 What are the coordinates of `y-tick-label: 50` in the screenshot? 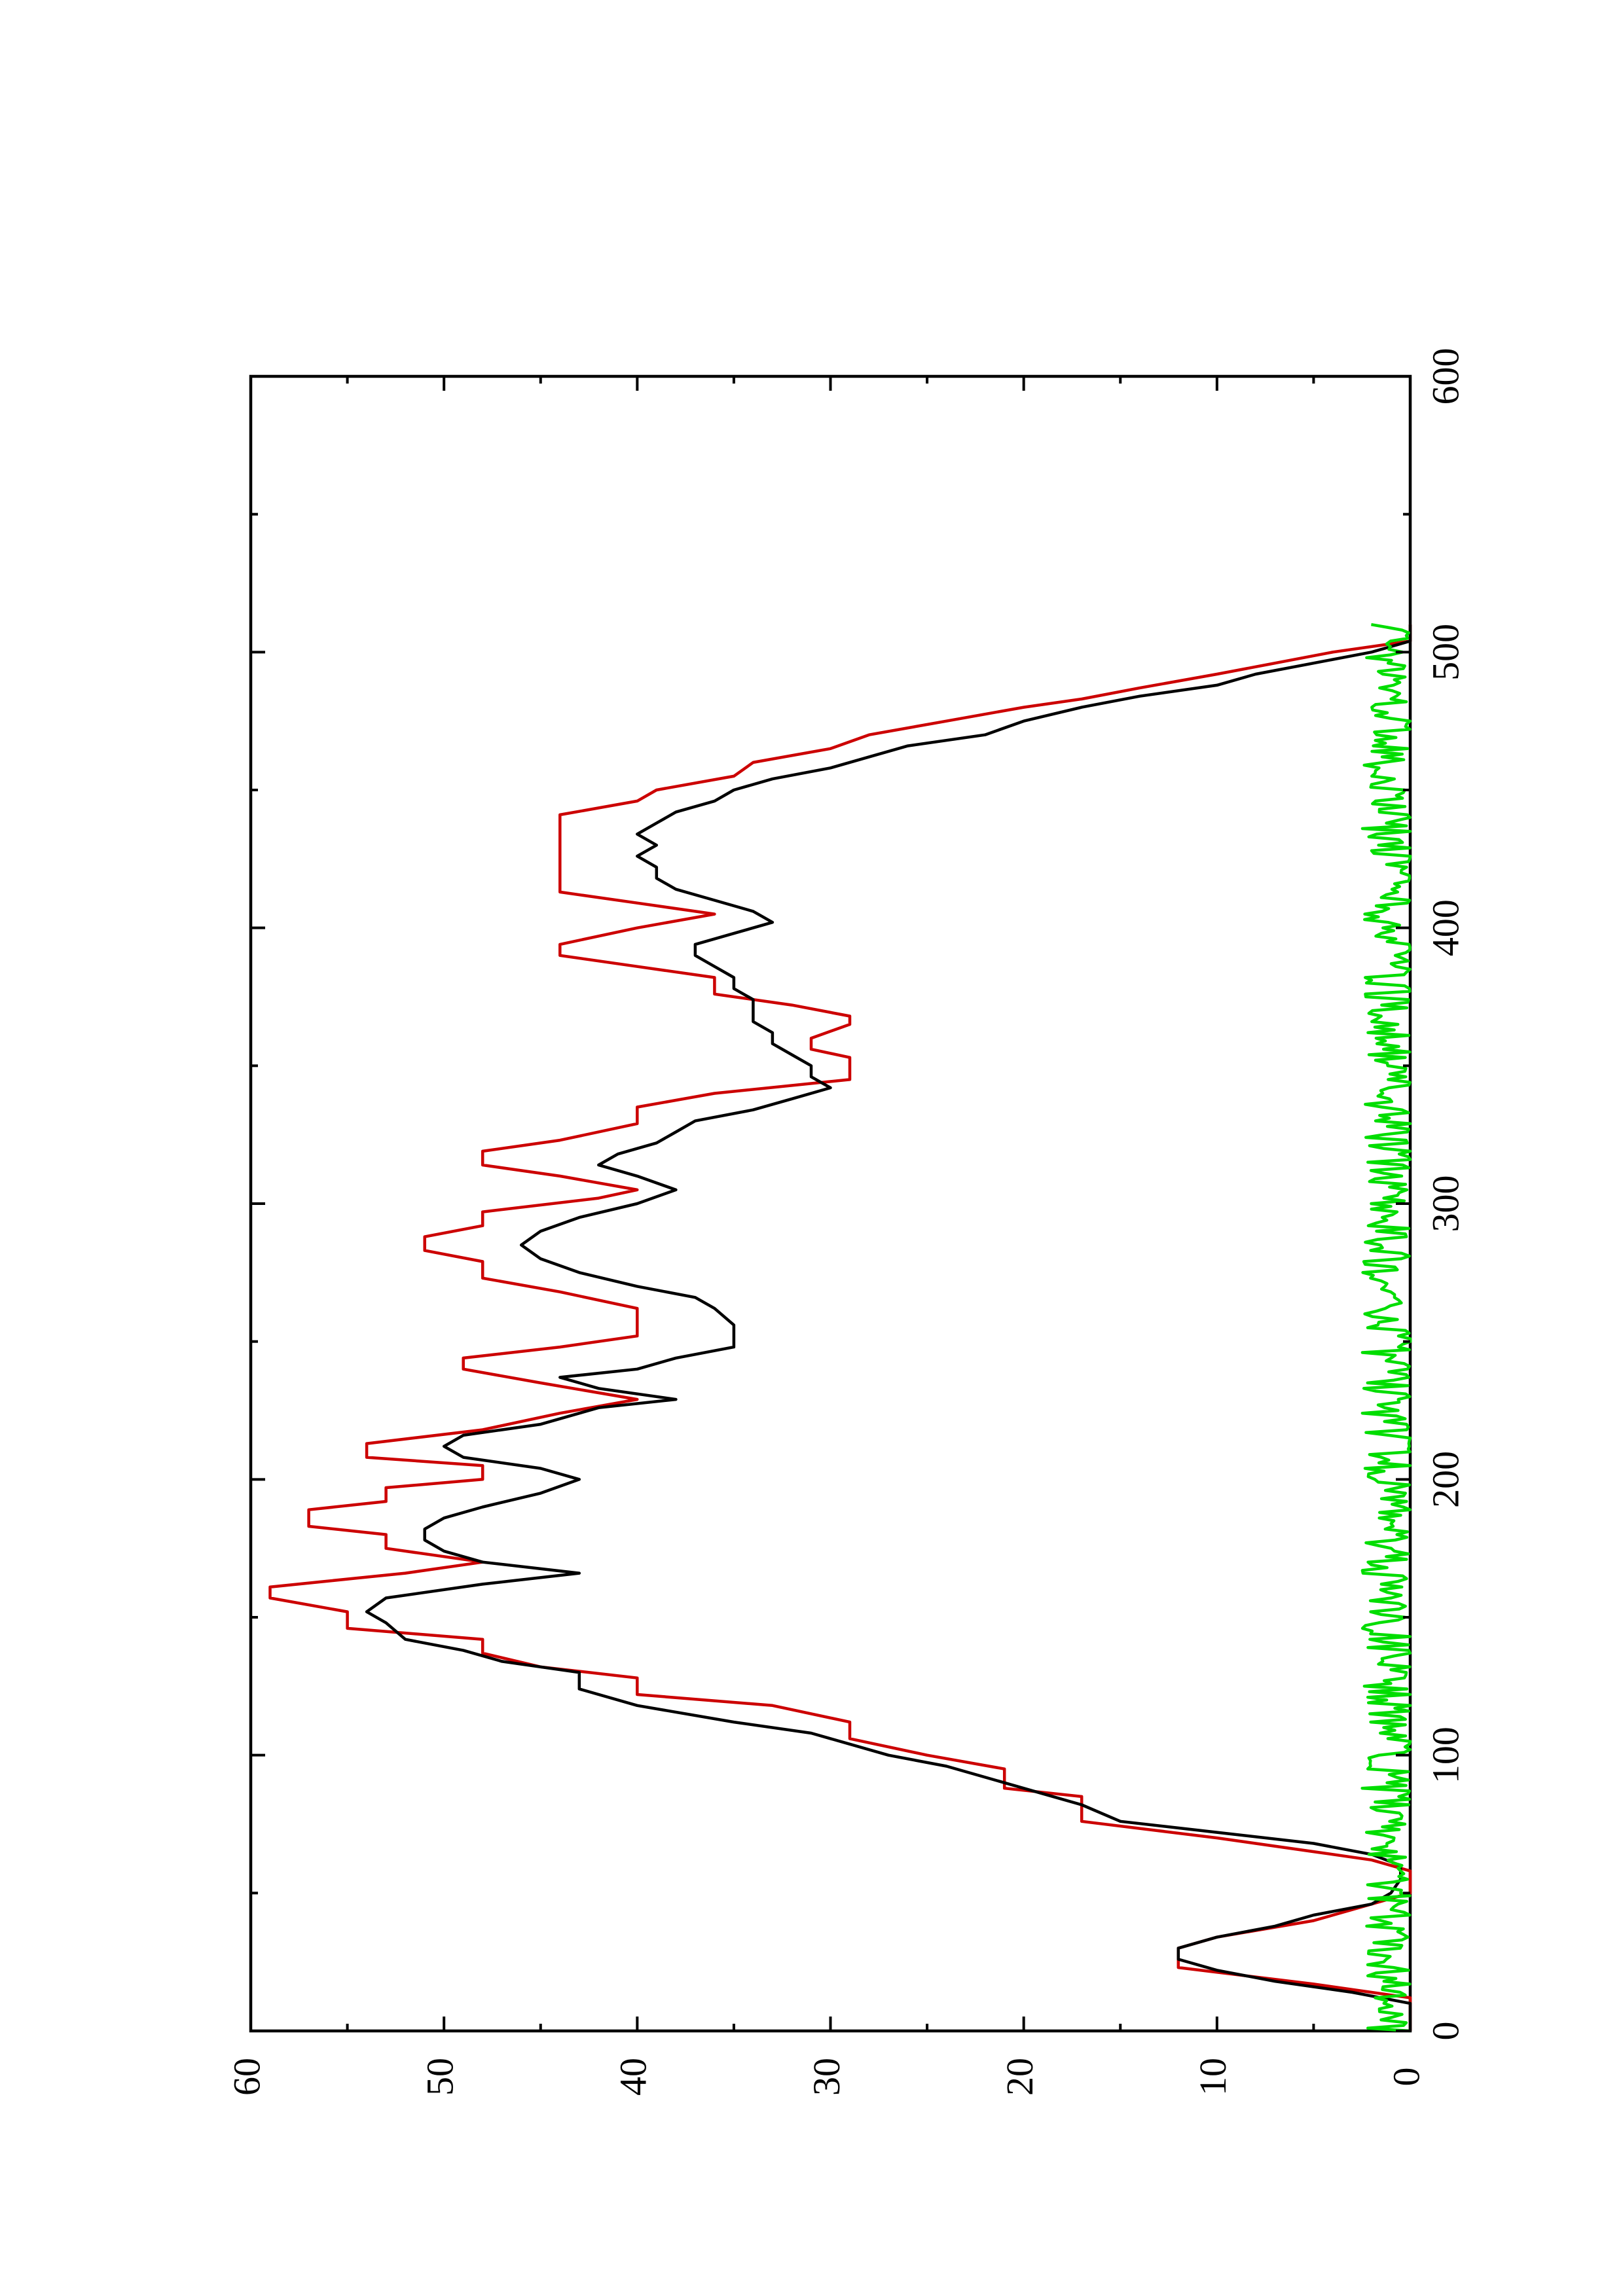 It's located at (439, 2077).